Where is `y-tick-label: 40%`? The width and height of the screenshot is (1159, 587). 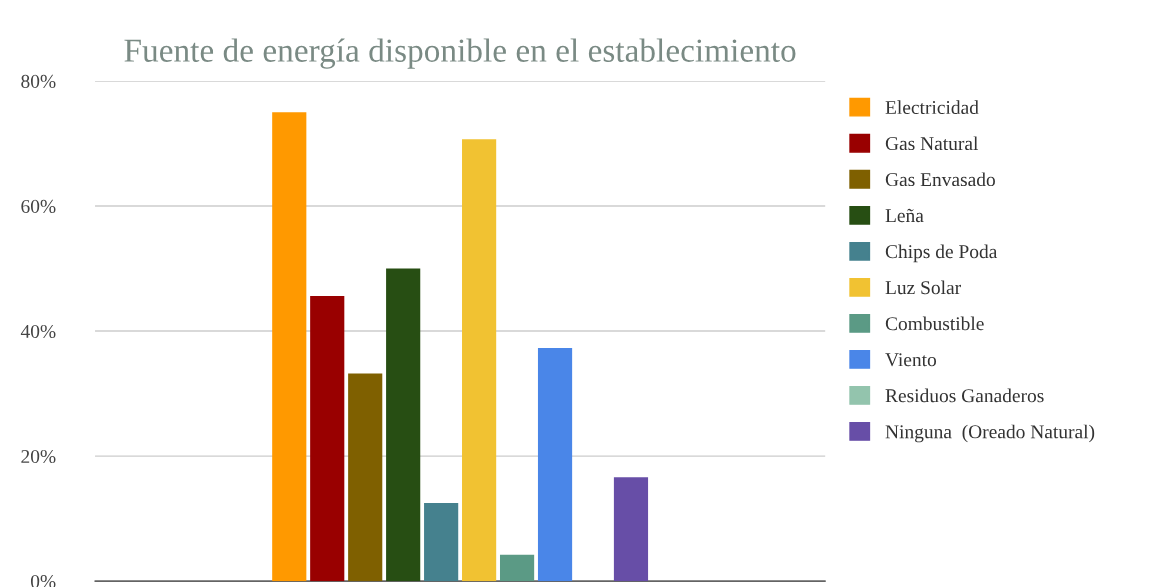
y-tick-label: 40% is located at coordinates (38, 331).